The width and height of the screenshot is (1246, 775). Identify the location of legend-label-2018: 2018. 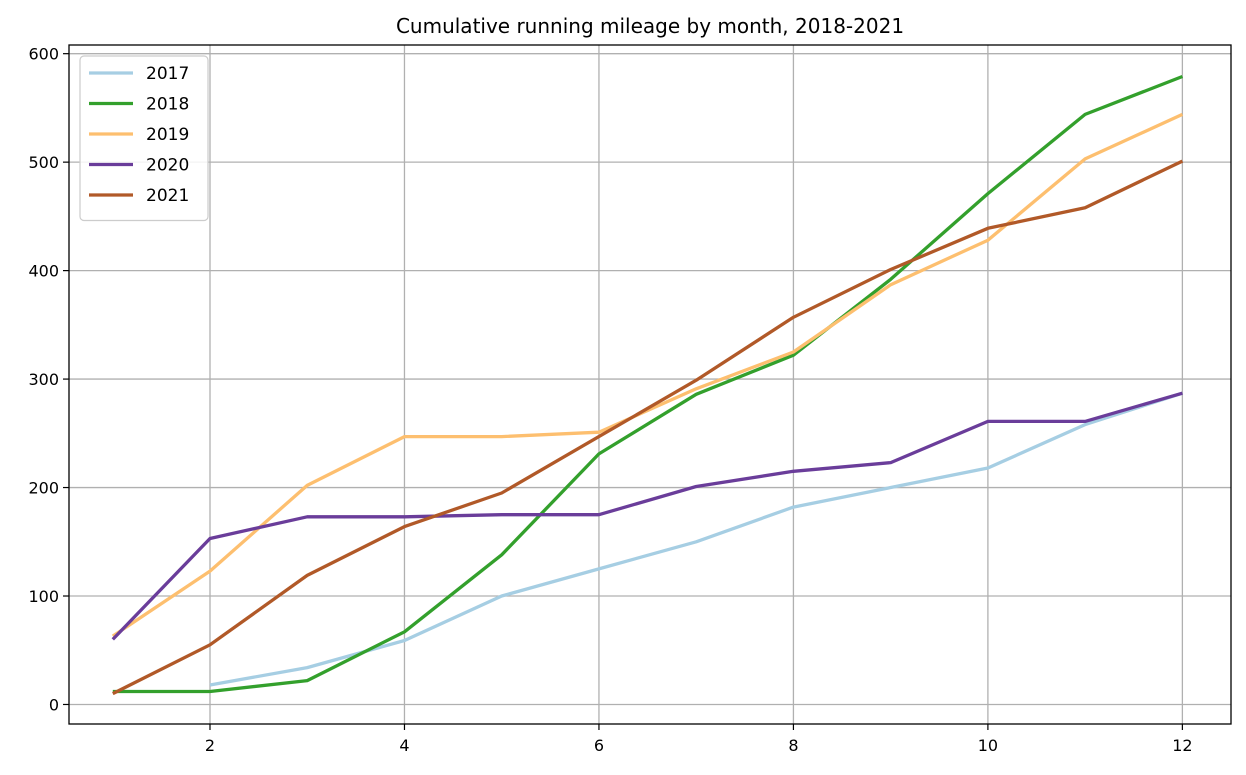
(167, 105).